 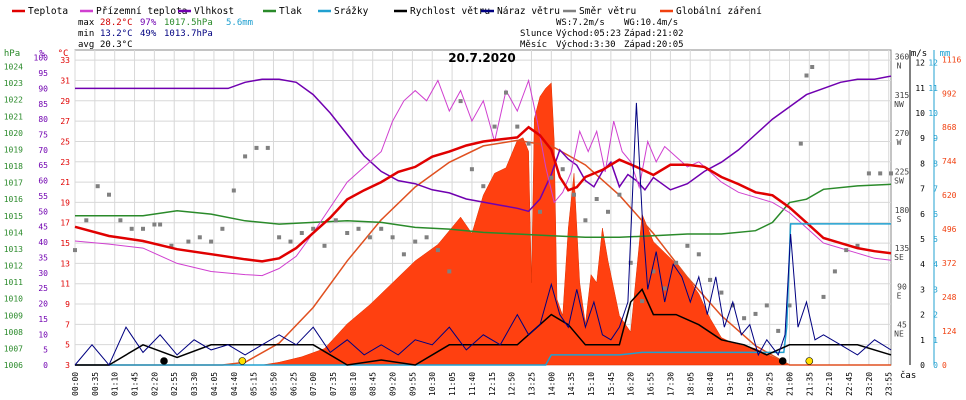 What do you see at coordinates (13, 149) in the screenshot?
I see `hpa-tick: 1019` at bounding box center [13, 149].